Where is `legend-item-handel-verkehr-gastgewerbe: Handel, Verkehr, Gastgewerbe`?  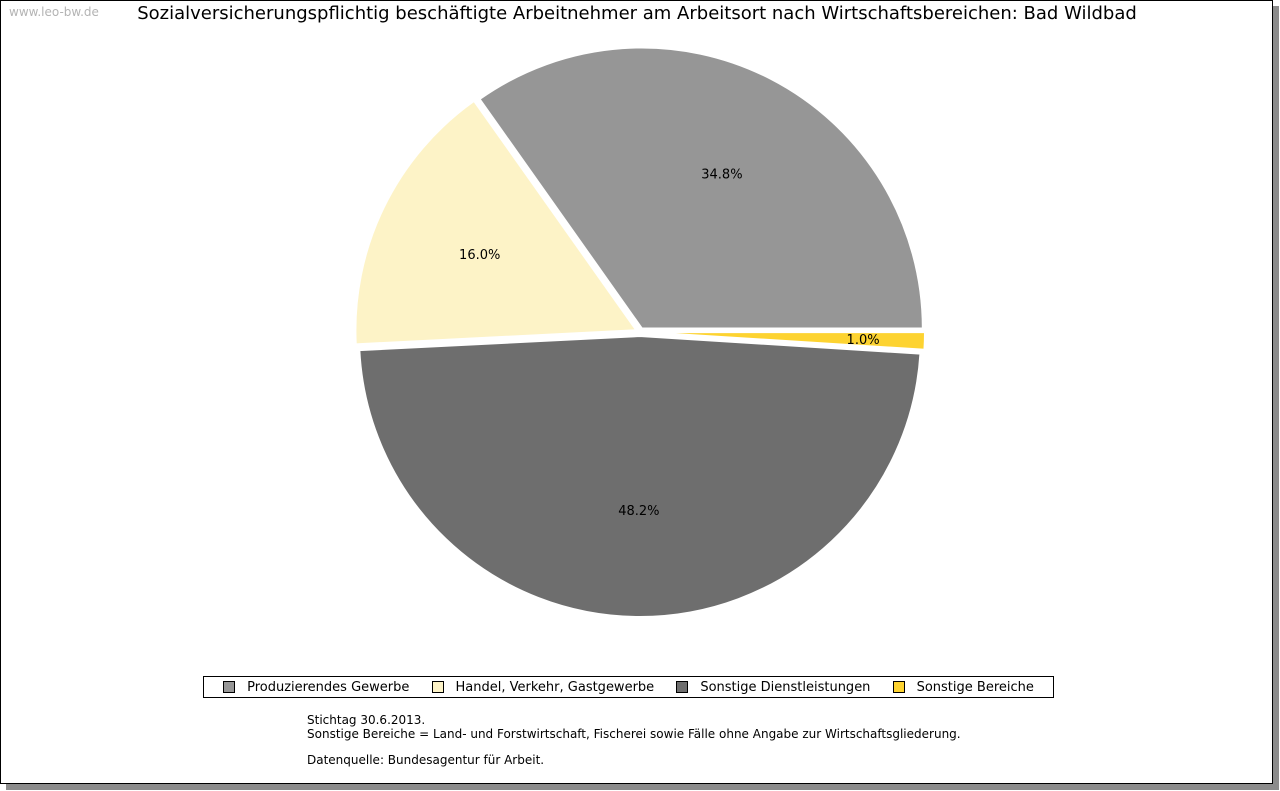
legend-item-handel-verkehr-gastgewerbe: Handel, Verkehr, Gastgewerbe is located at coordinates (543, 687).